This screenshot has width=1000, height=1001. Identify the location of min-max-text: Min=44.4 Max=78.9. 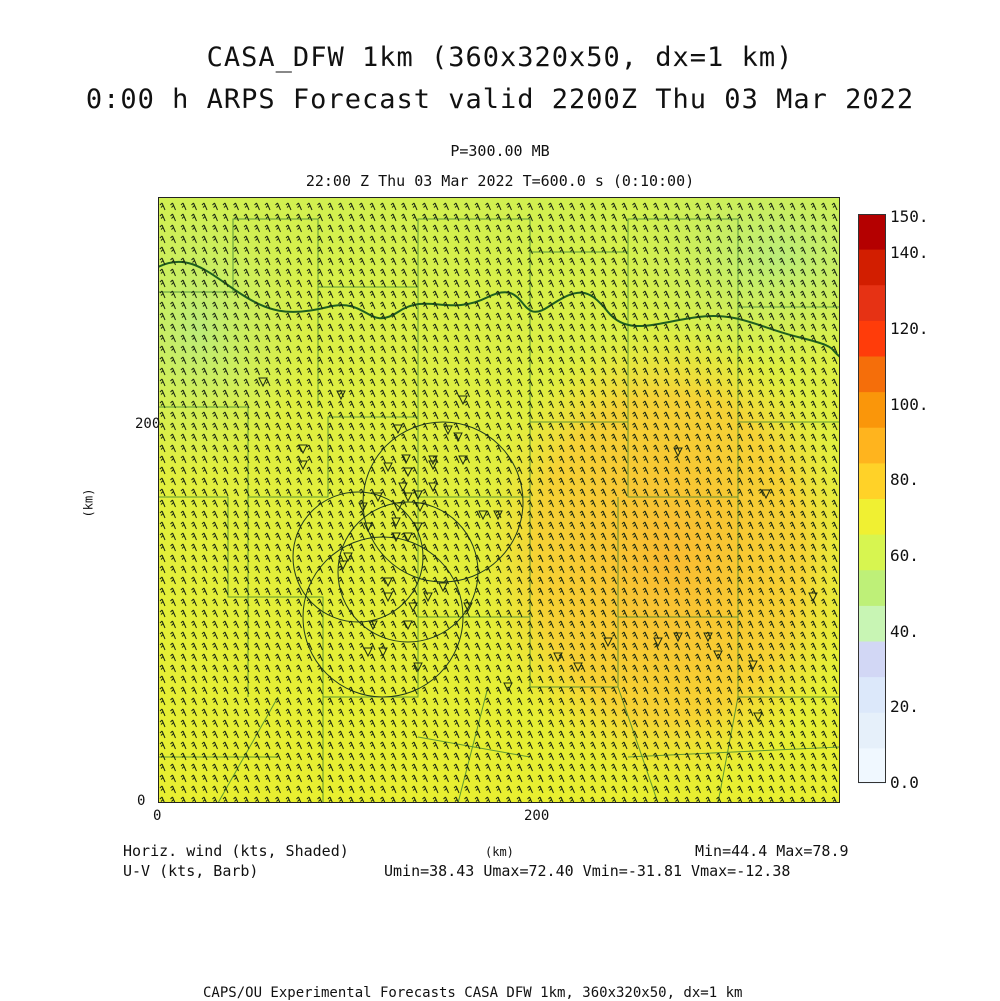
(772, 851).